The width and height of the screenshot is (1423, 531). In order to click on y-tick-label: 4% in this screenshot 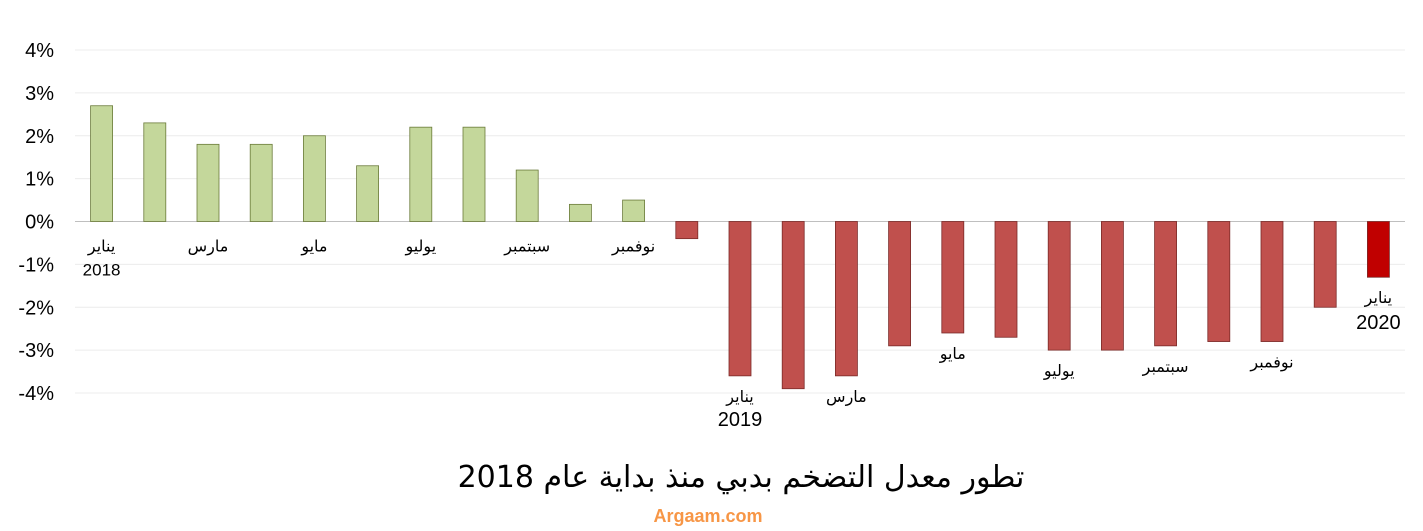, I will do `click(39, 51)`.